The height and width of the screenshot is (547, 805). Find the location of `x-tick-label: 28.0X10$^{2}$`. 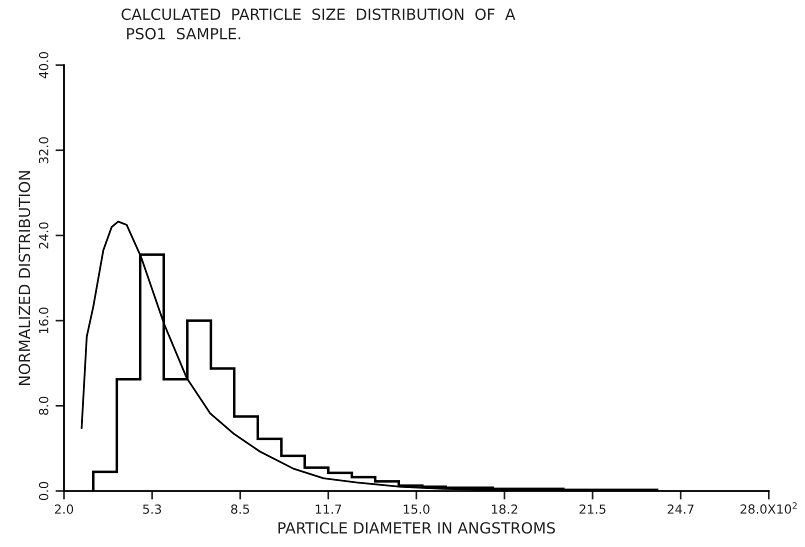

x-tick-label: 28.0X10$^{2}$ is located at coordinates (768, 508).